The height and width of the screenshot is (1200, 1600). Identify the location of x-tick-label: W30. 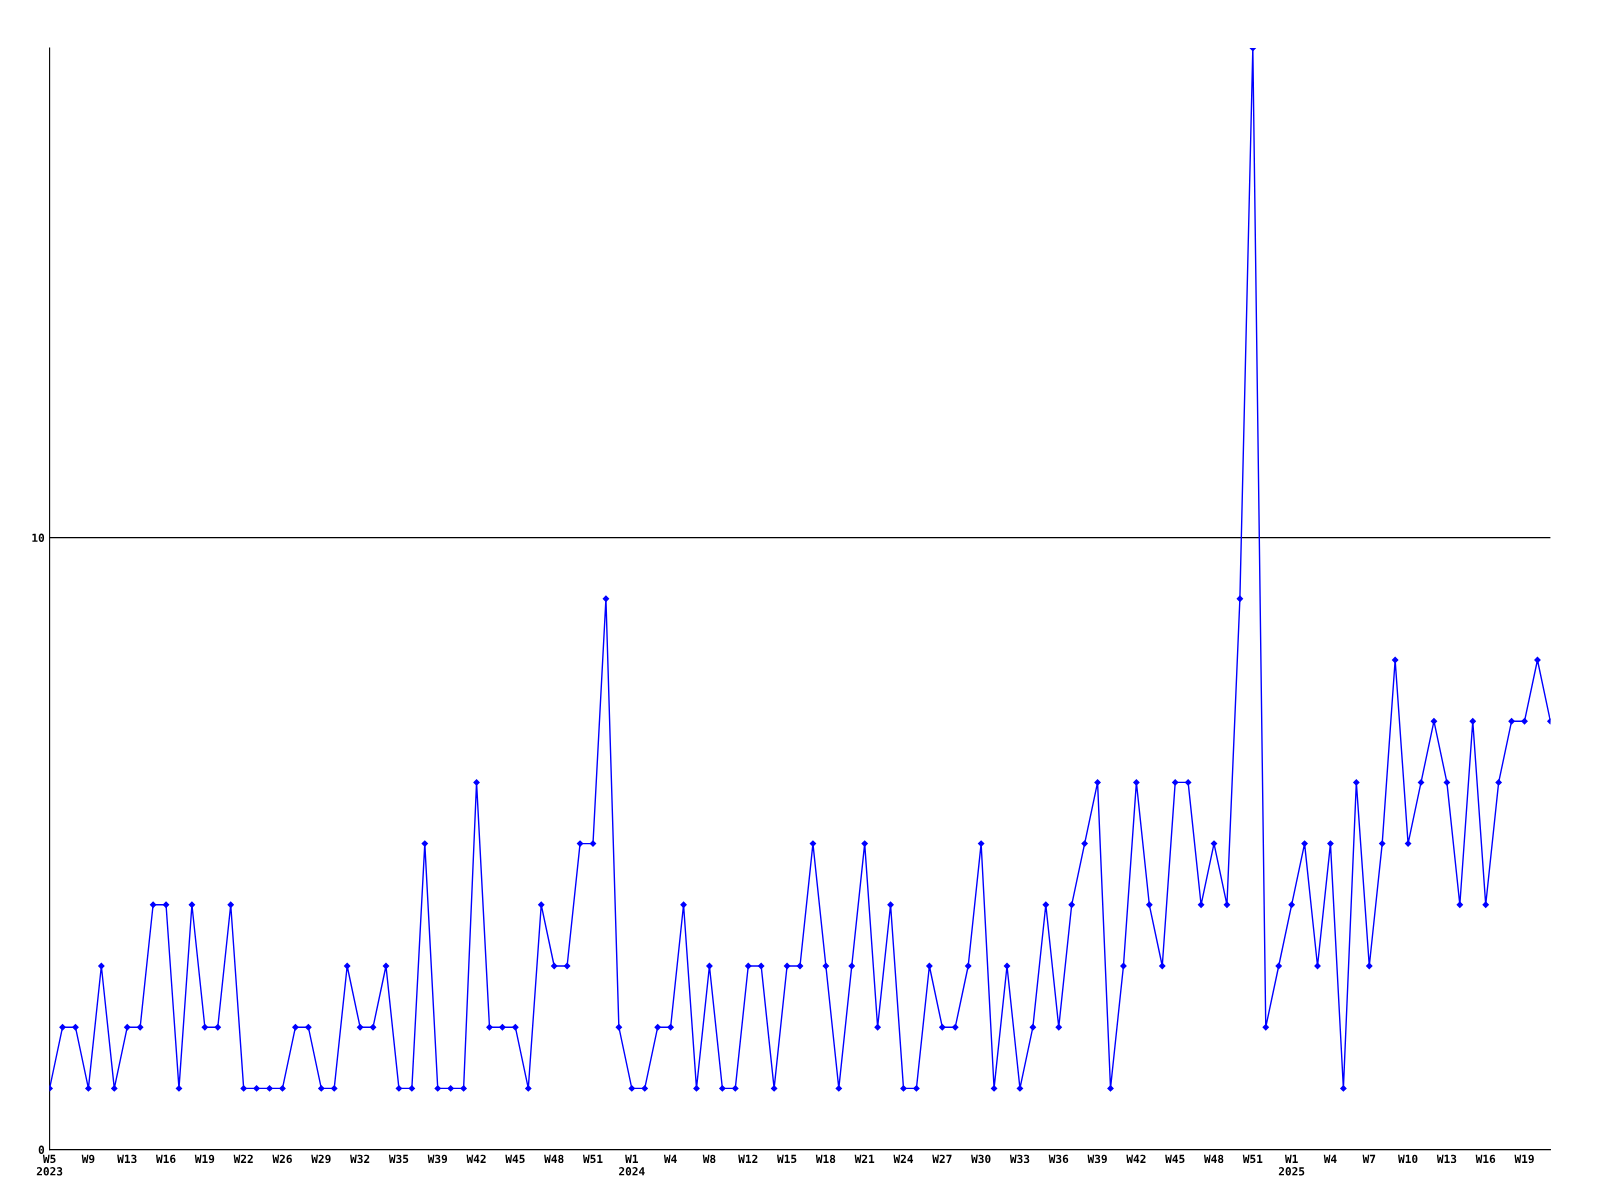
(981, 1159).